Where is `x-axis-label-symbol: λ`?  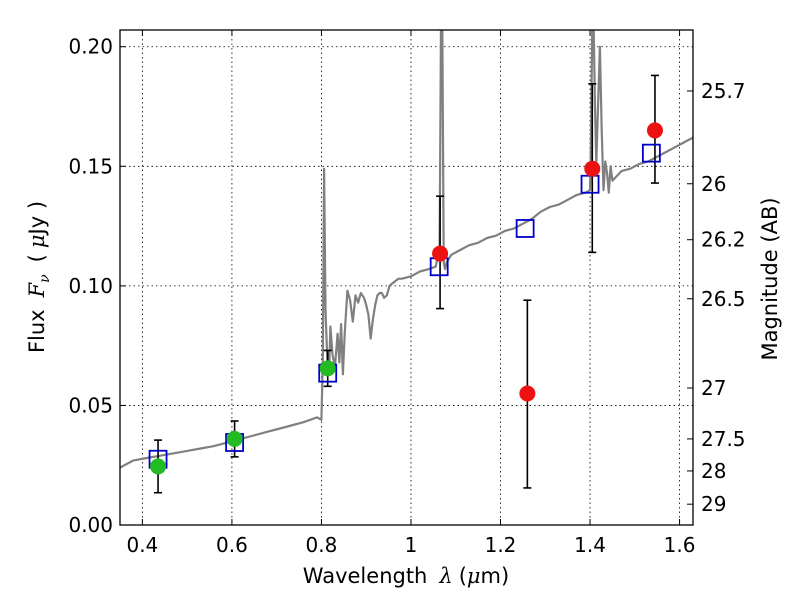
x-axis-label-symbol: λ is located at coordinates (445, 576).